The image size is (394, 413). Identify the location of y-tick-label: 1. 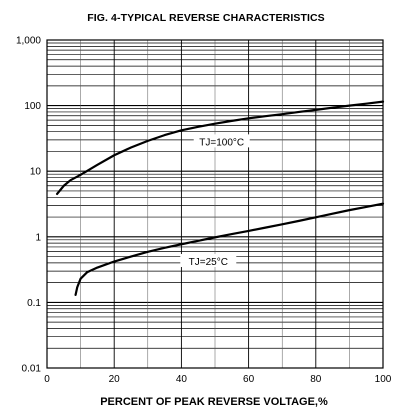
(38, 237).